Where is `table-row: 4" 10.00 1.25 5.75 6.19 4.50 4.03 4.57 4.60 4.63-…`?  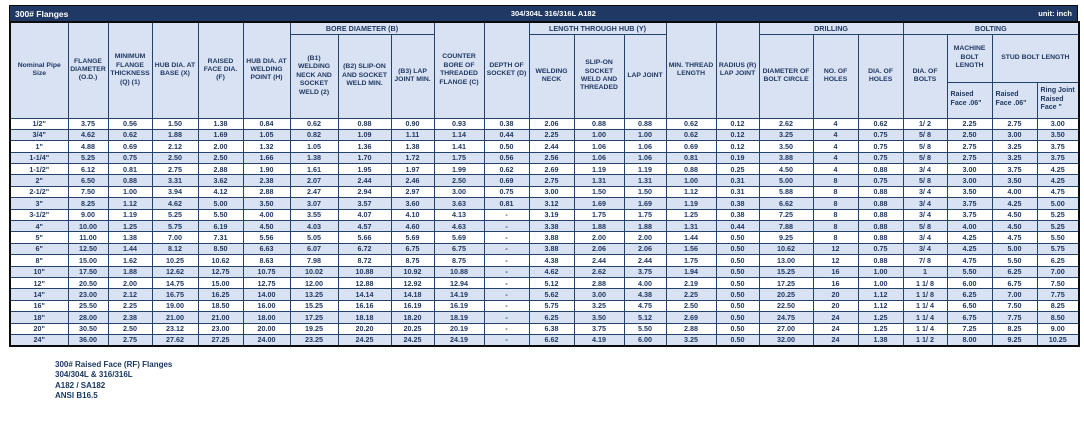
table-row: 4" 10.00 1.25 5.75 6.19 4.50 4.03 4.57 4.60 4.63-… is located at coordinates (544, 226).